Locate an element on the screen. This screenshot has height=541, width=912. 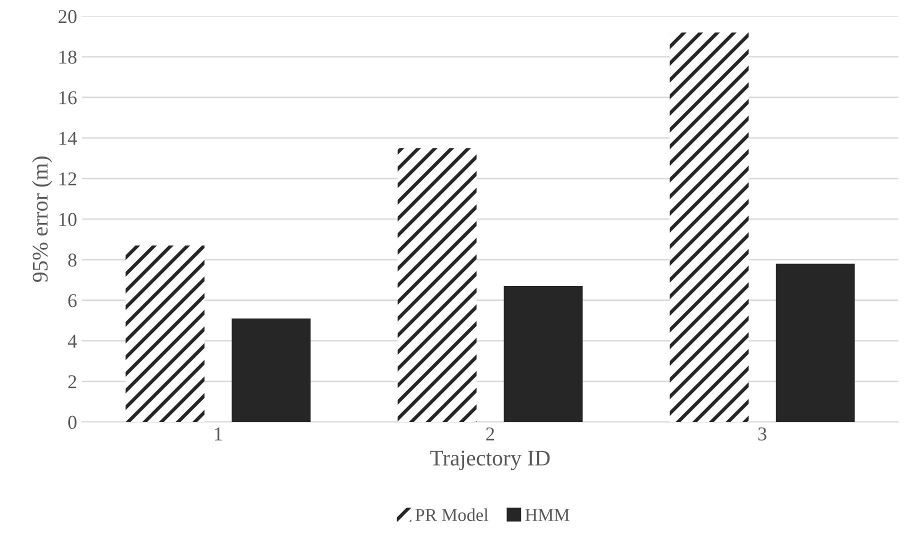
y-tick-label: 14 is located at coordinates (68, 138).